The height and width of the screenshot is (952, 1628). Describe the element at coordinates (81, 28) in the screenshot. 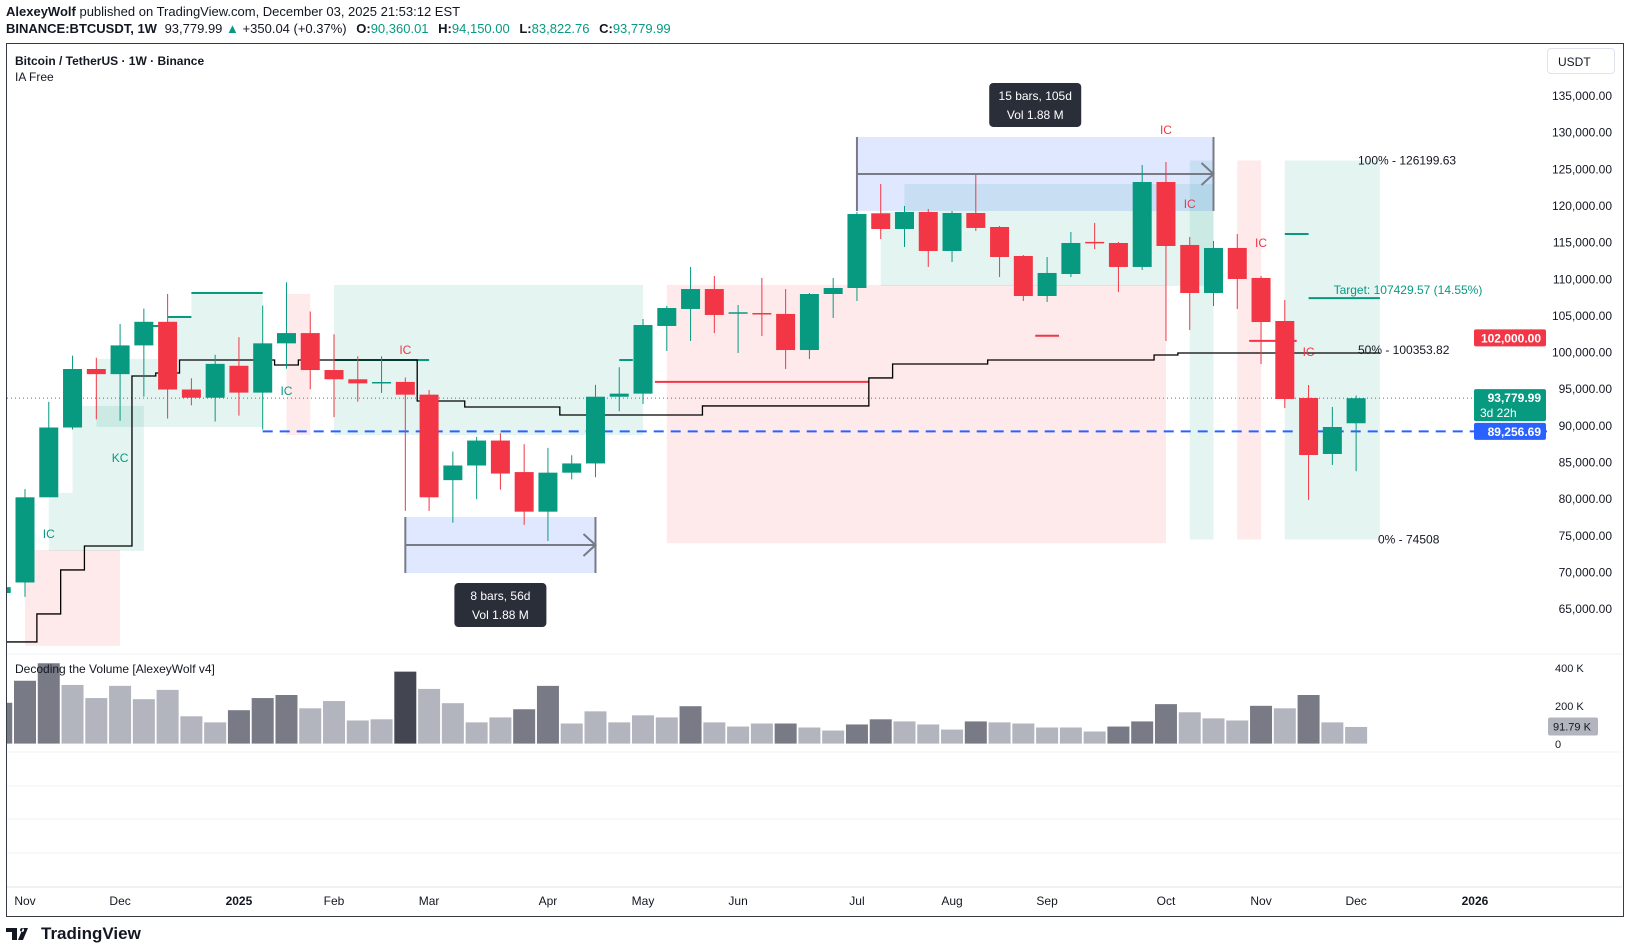

I see `symbol-name: BINANCE:BTCUSDT, 1W` at that location.